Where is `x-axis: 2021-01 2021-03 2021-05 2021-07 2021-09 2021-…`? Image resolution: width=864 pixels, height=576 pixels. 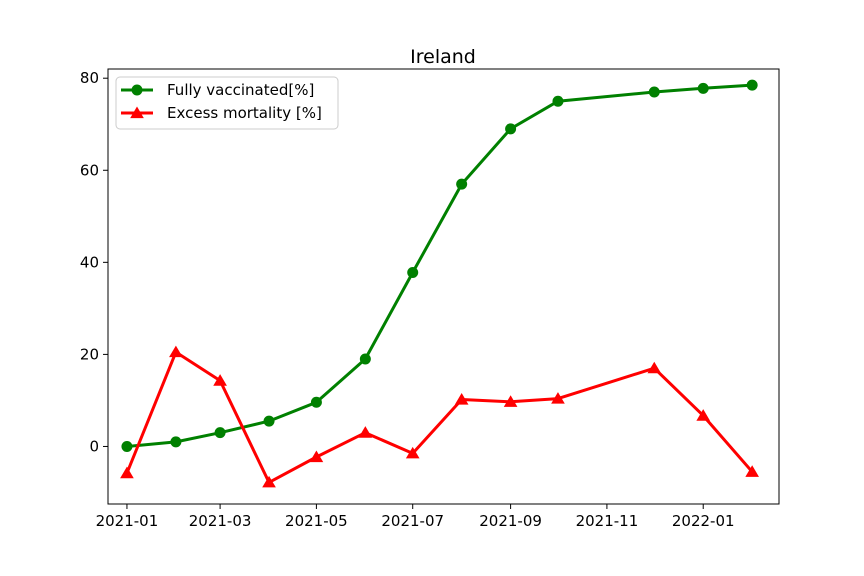 x-axis: 2021-01 2021-03 2021-05 2021-07 2021-09 2021-… is located at coordinates (415, 517).